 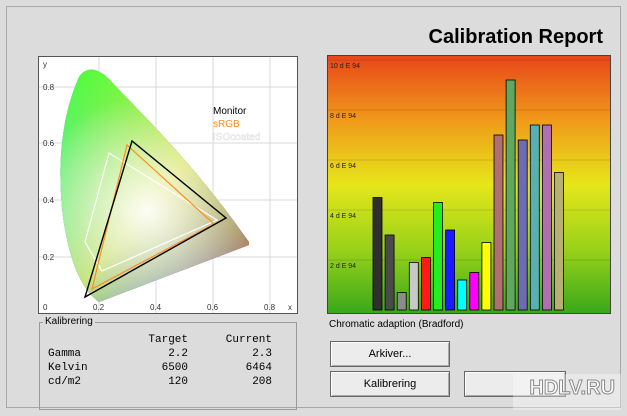 What do you see at coordinates (178, 382) in the screenshot?
I see `row-target: 120` at bounding box center [178, 382].